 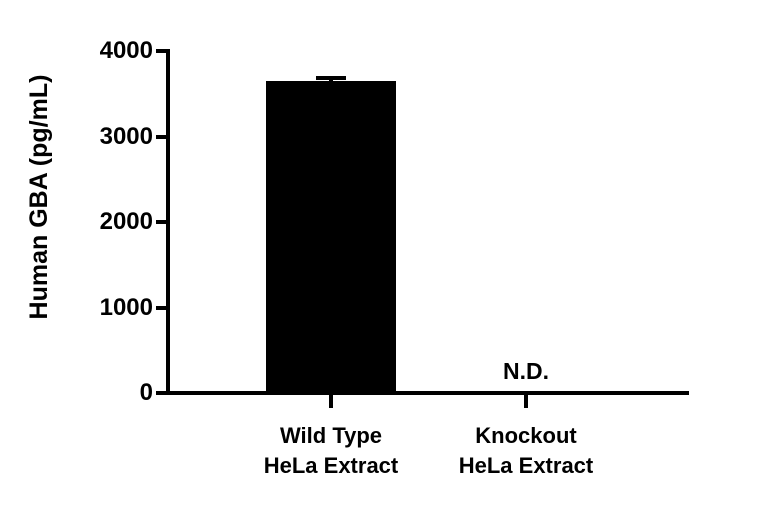 What do you see at coordinates (331, 451) in the screenshot?
I see `x-category-label: Wild Type HeLa Extract` at bounding box center [331, 451].